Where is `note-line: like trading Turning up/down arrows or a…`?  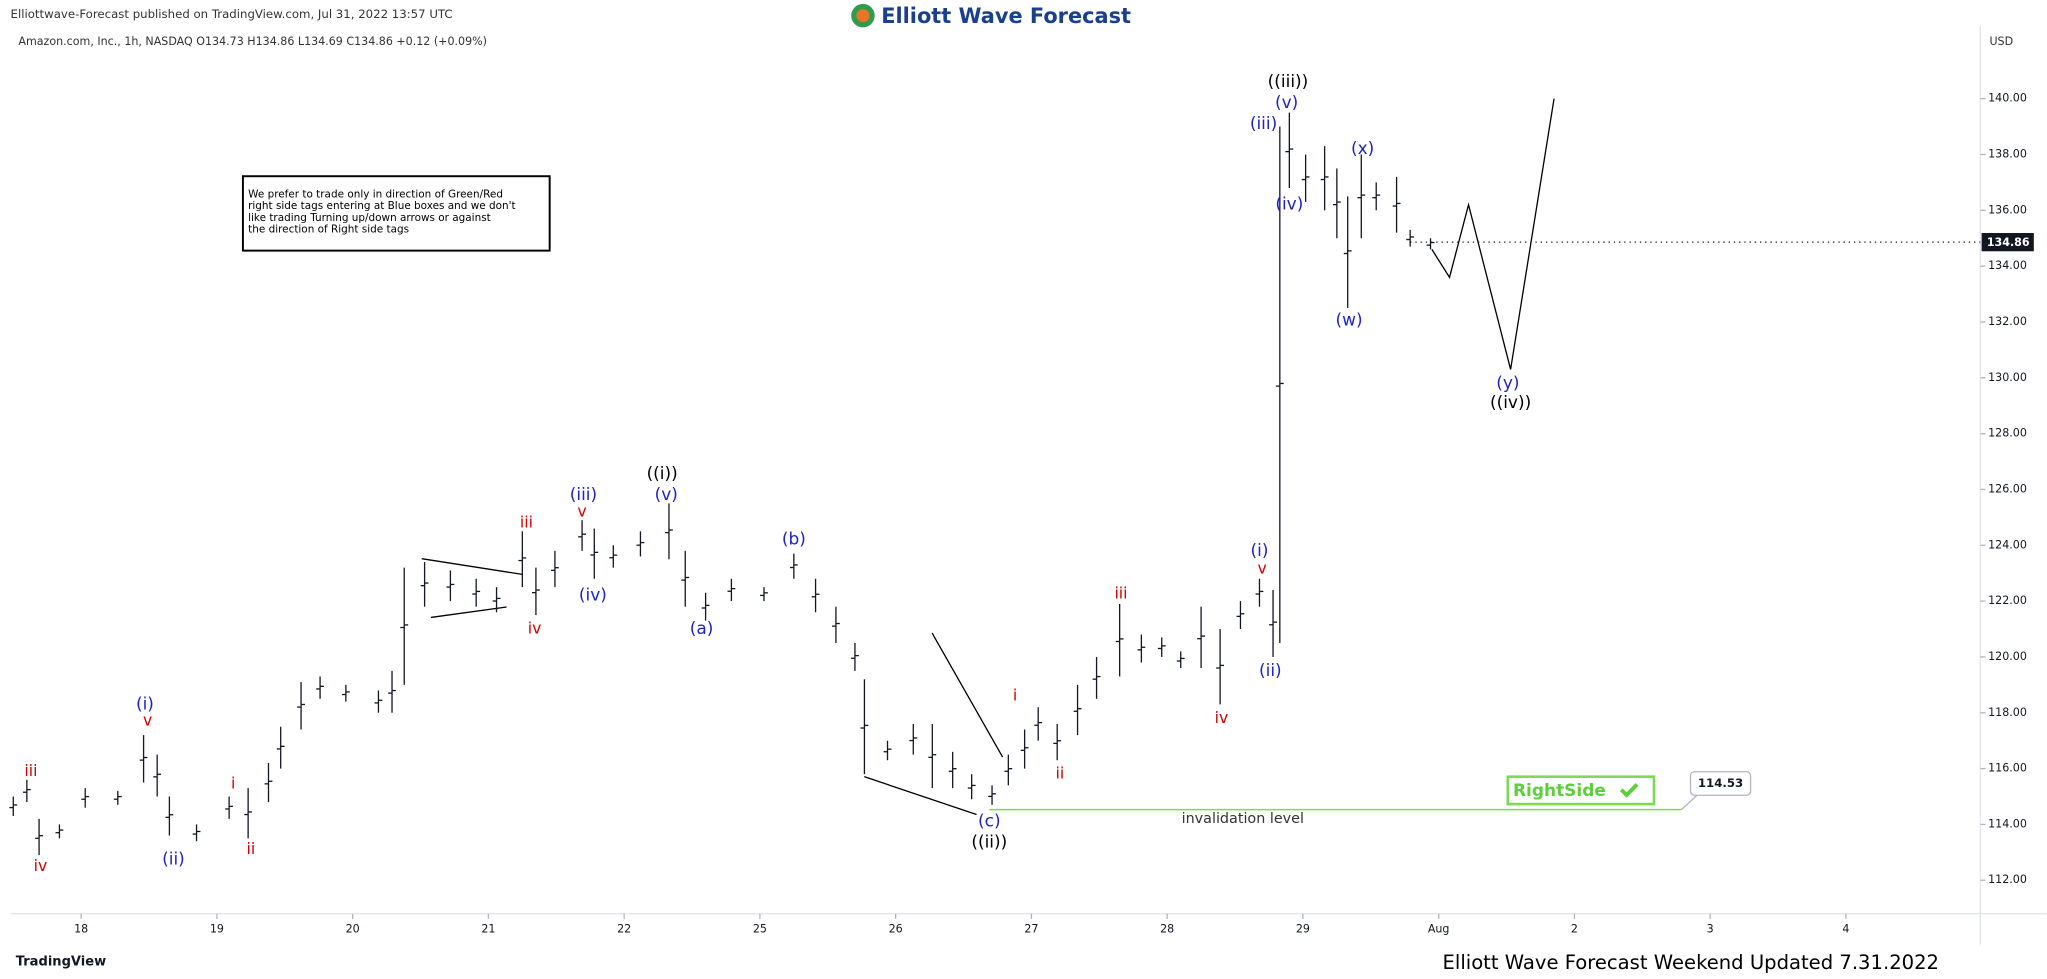 note-line: like trading Turning up/down arrows or a… is located at coordinates (369, 218).